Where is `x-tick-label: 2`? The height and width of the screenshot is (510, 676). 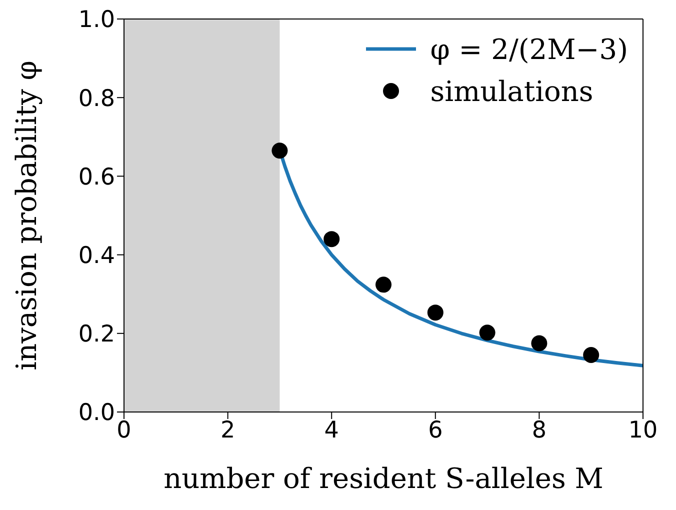
x-tick-label: 2 is located at coordinates (228, 430).